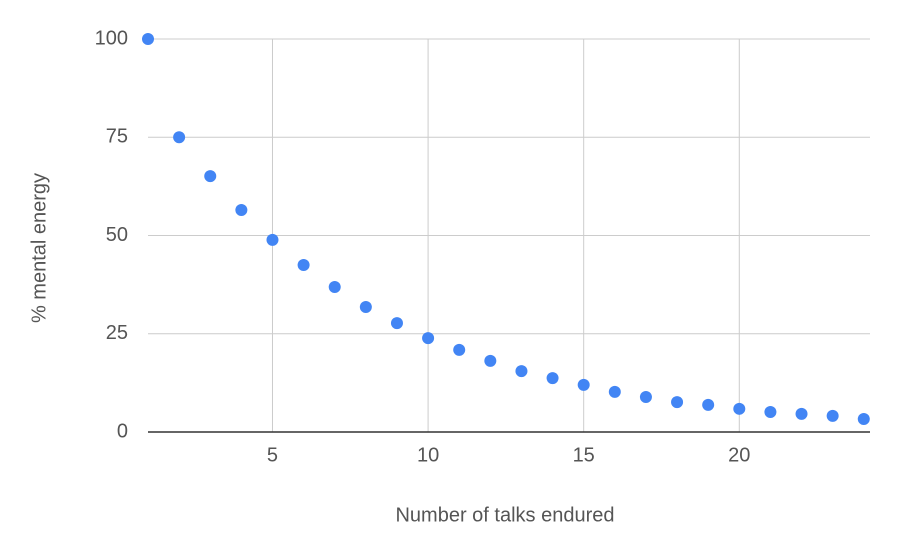 Image resolution: width=899 pixels, height=555 pixels. I want to click on y-tick-label: 75, so click(117, 137).